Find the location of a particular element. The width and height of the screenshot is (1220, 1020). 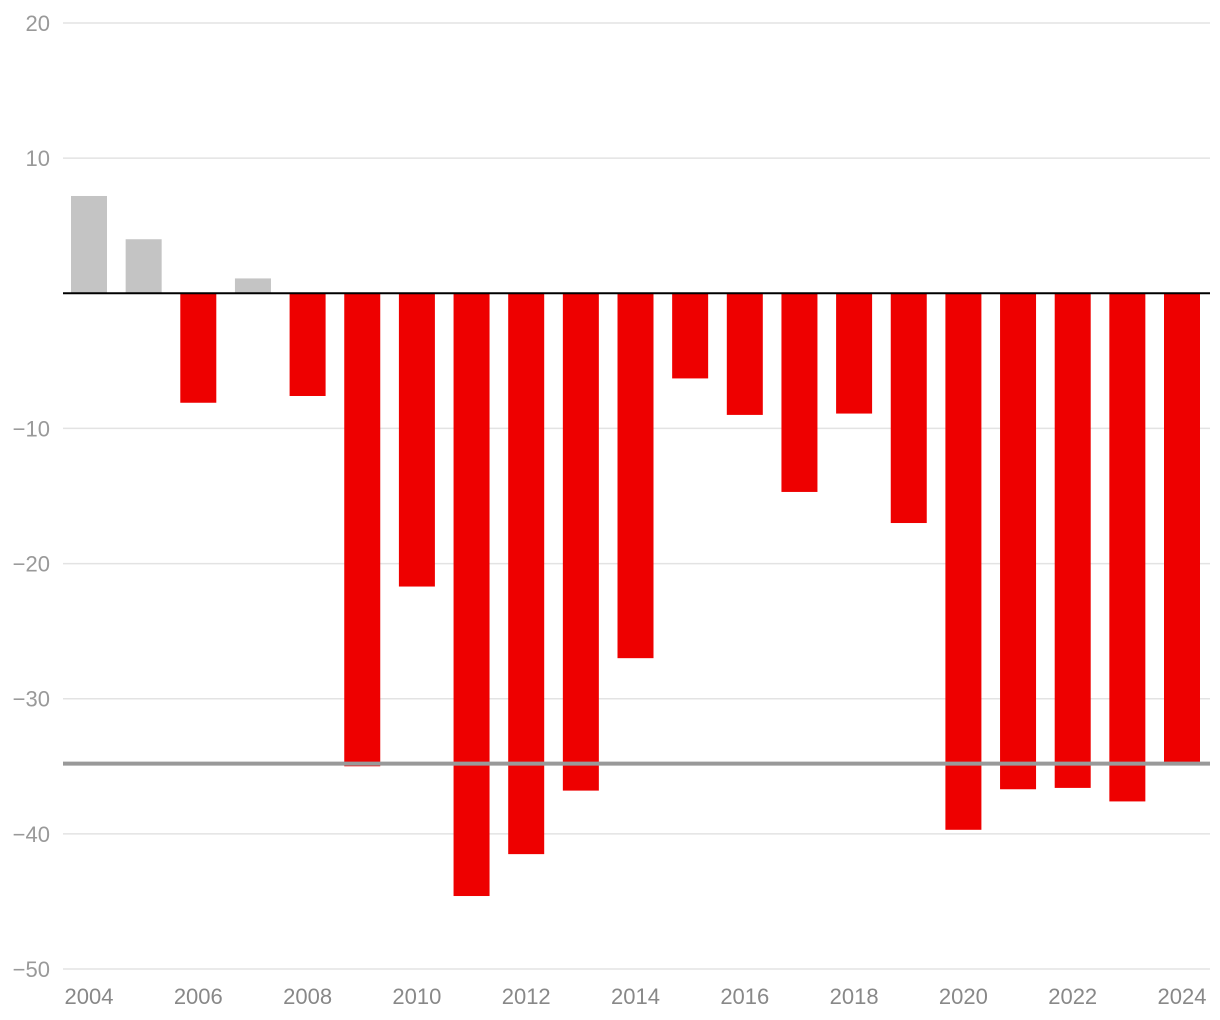

bar-2013 is located at coordinates (580, 542).